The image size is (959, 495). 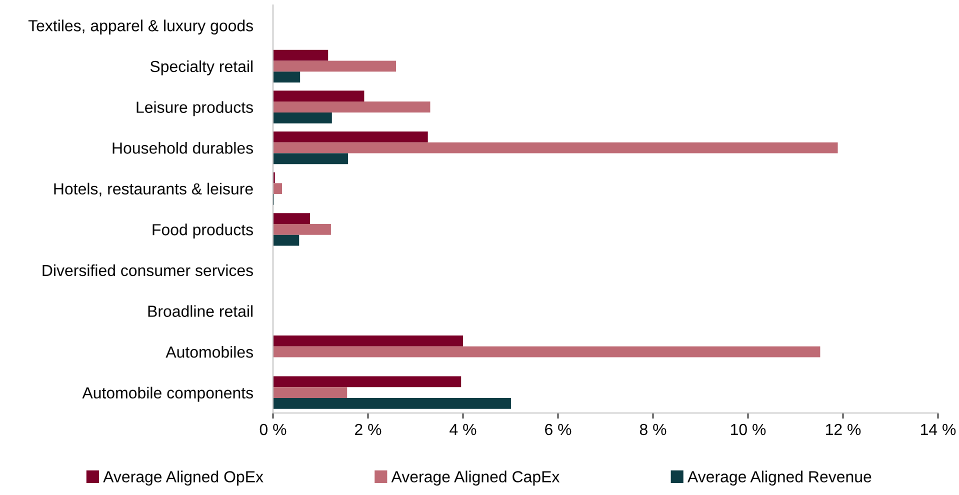 I want to click on y-tick-label: Textiles, apparel & luxury goods, so click(x=140, y=27).